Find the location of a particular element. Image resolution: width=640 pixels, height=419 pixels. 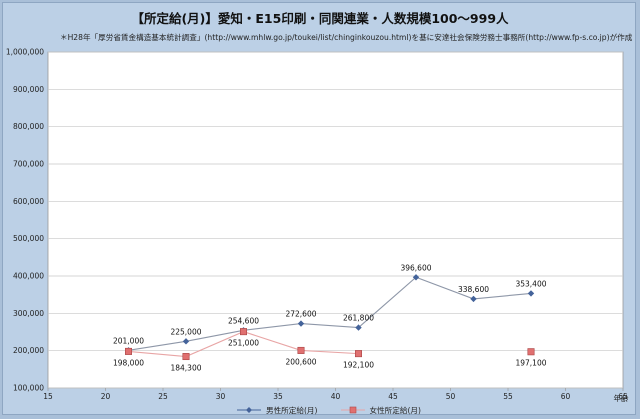

legend: 男性所定給(月) 女性所定給(月) is located at coordinates (339, 410).